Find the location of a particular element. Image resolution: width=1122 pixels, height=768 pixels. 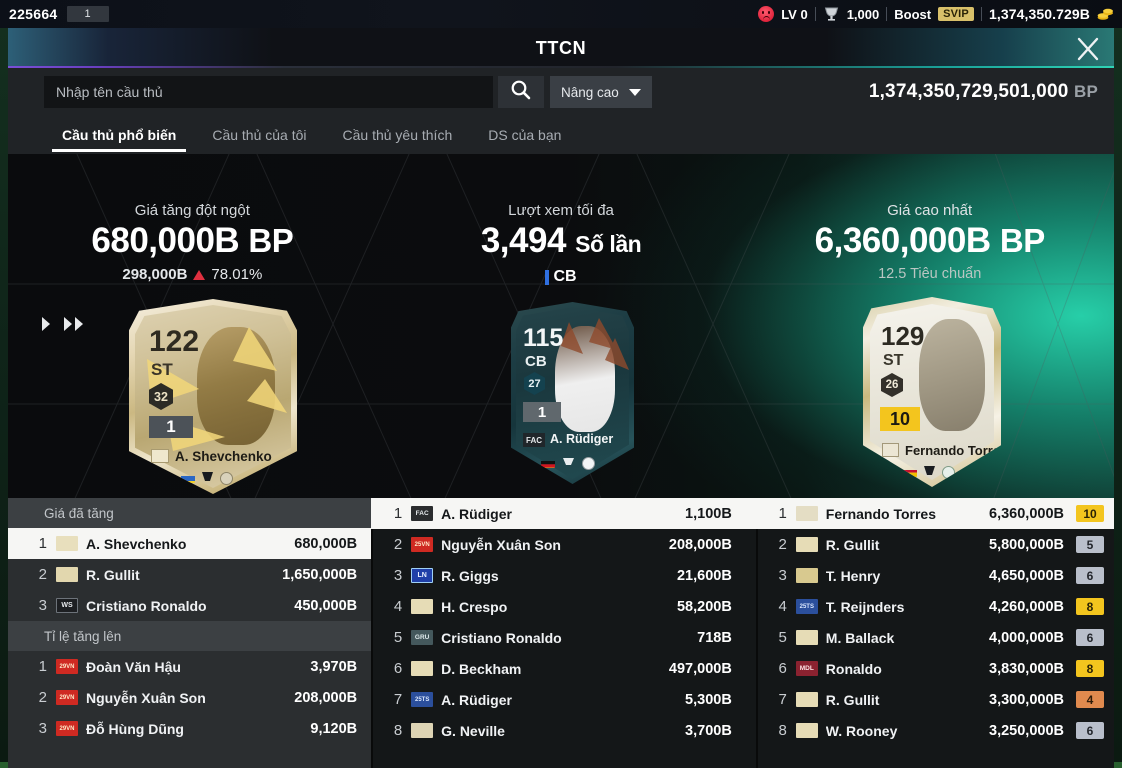

table-row: 2 29VN Nguyễn Xuân Son 208,000B is located at coordinates (189, 697).